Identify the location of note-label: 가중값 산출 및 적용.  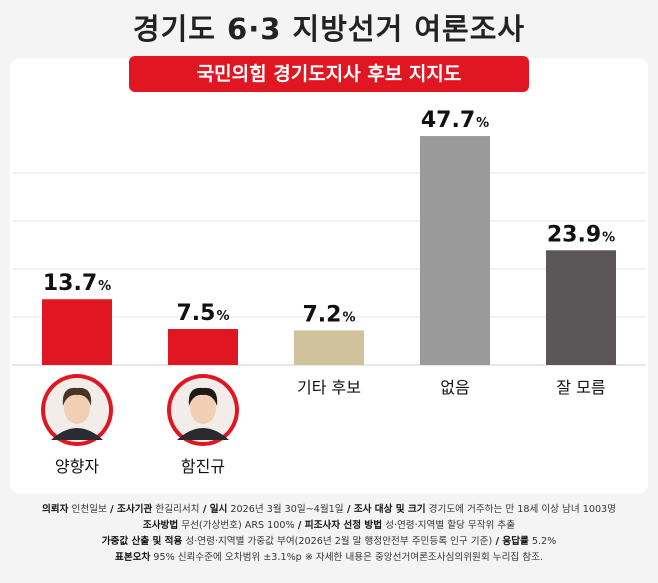
(142, 541).